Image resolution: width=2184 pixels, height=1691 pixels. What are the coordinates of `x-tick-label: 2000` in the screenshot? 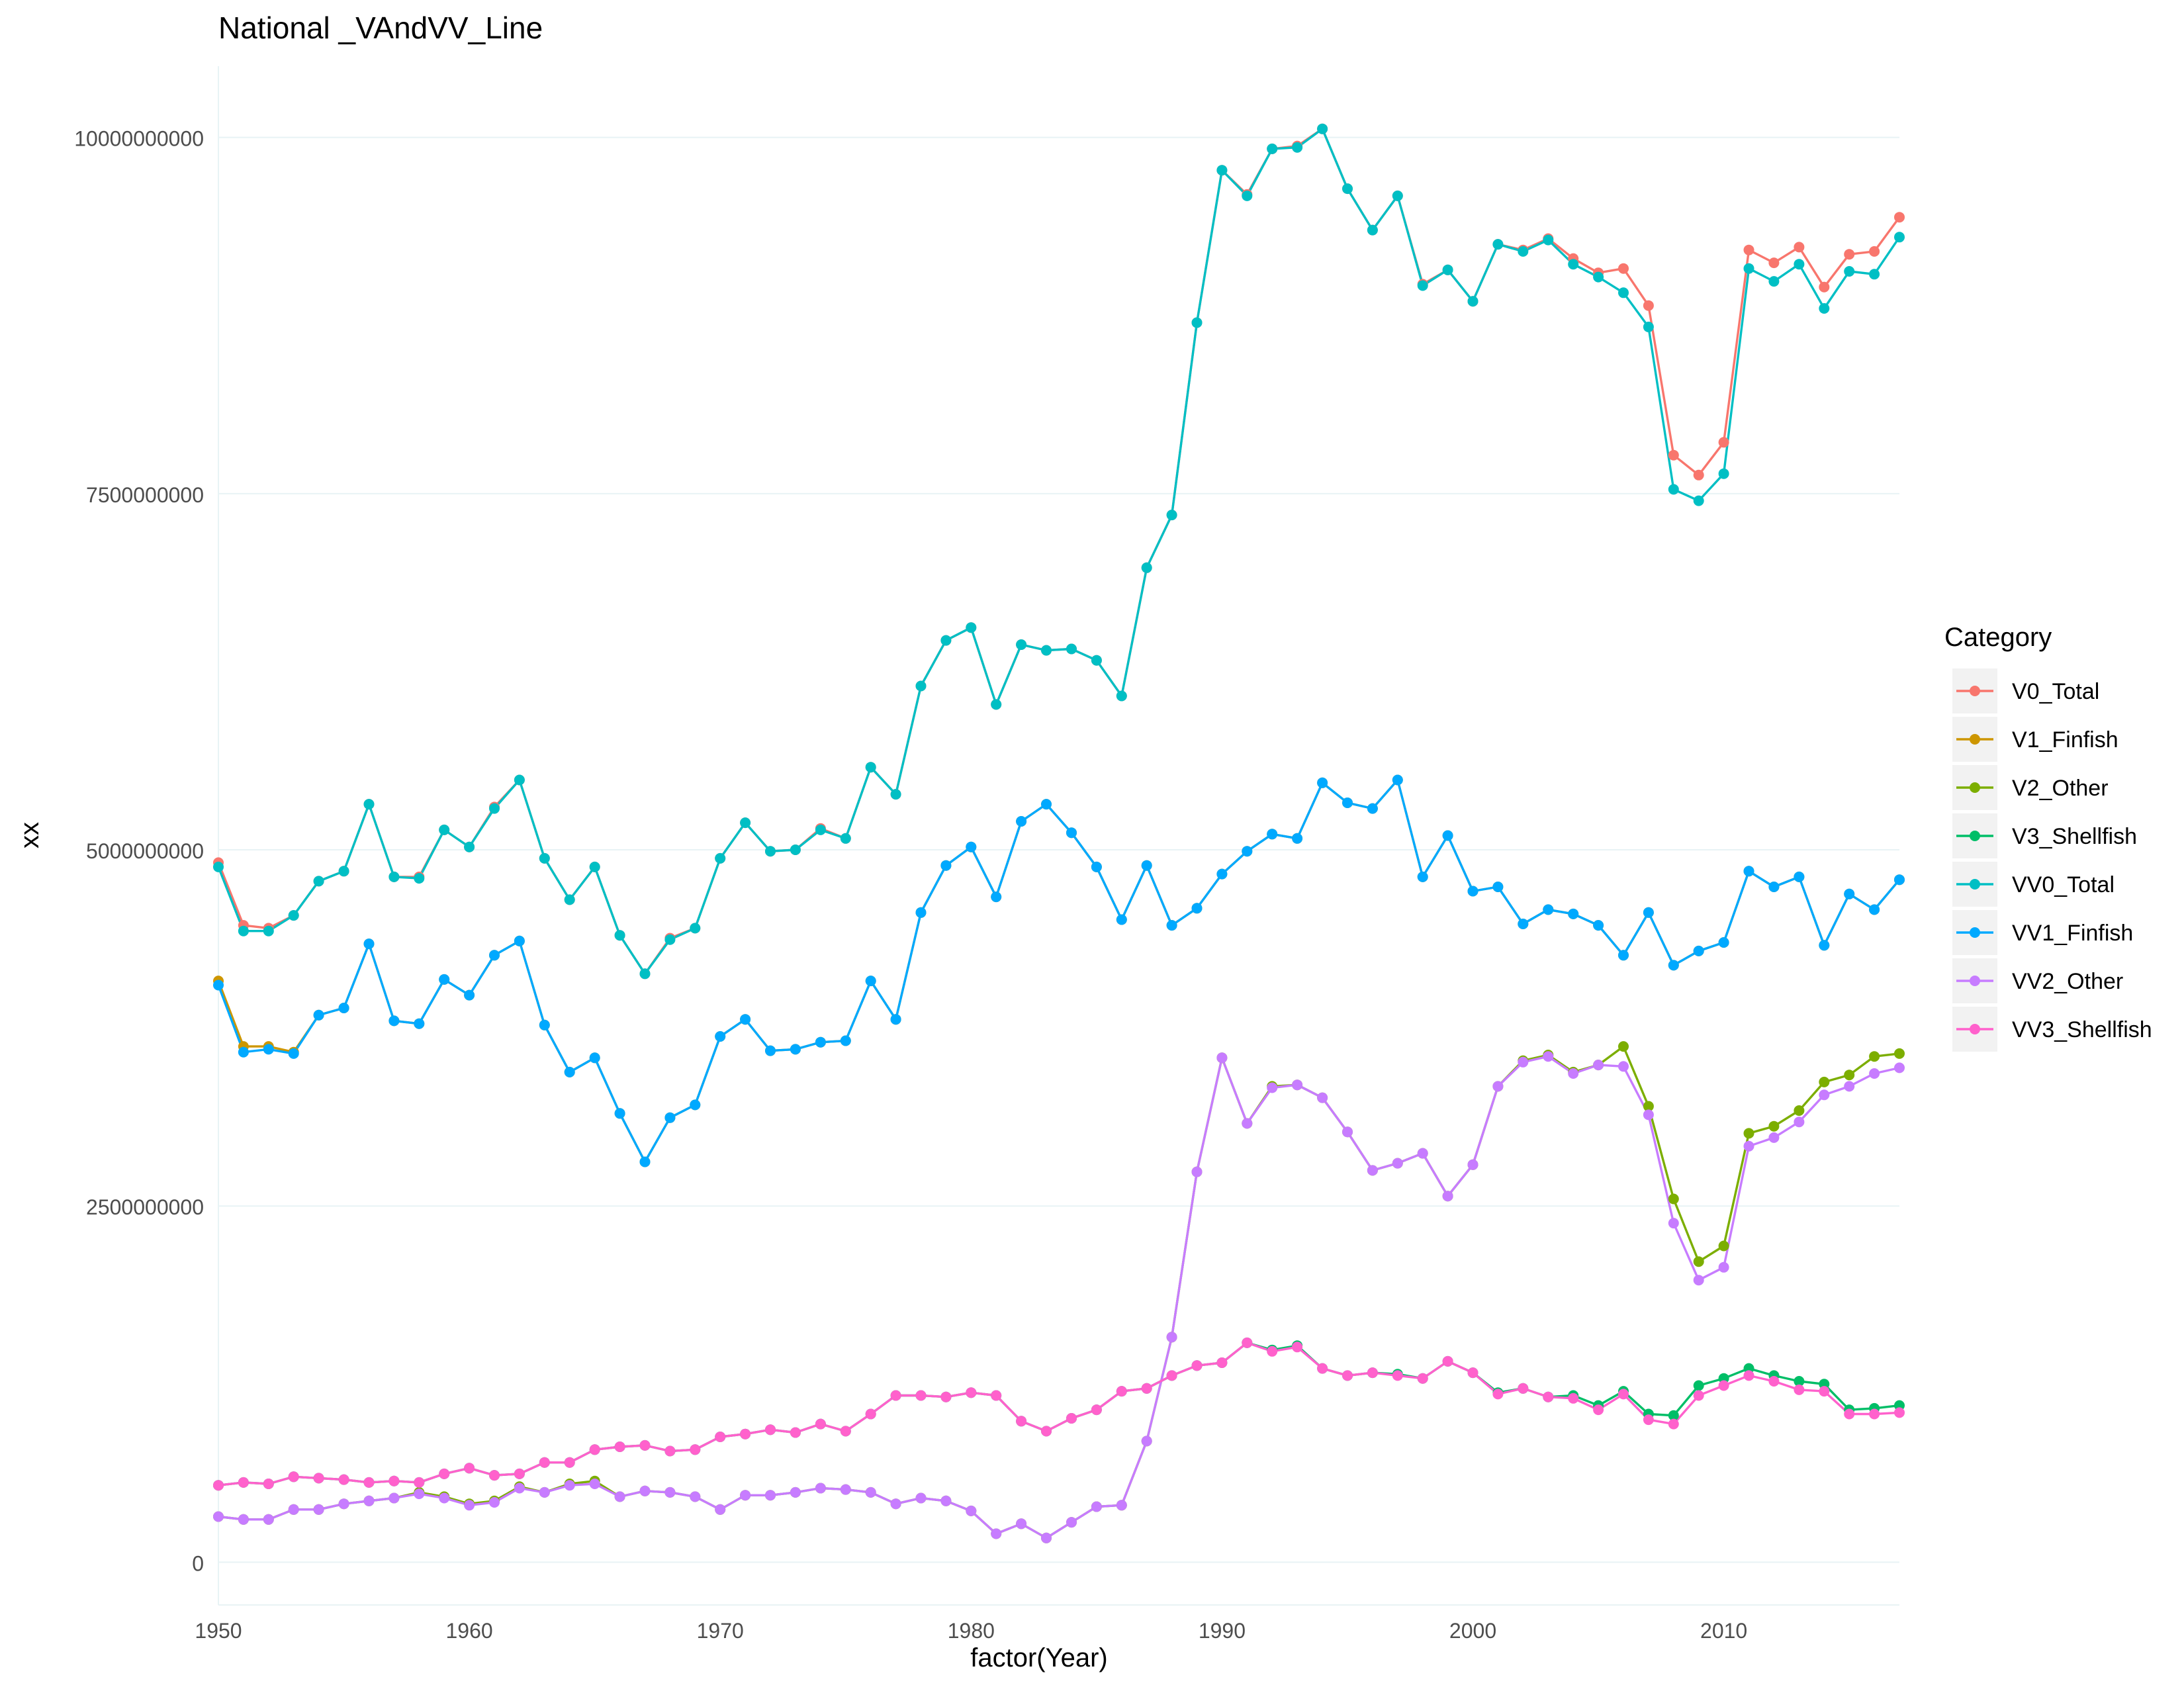 It's located at (1473, 1631).